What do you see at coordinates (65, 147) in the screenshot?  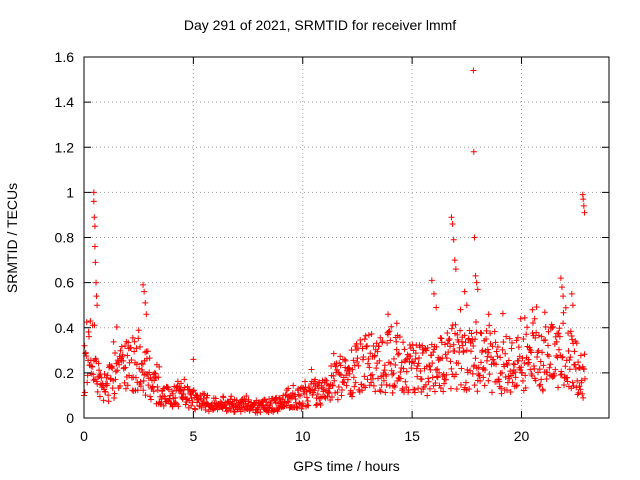 I see `y-tick-label: 1.2` at bounding box center [65, 147].